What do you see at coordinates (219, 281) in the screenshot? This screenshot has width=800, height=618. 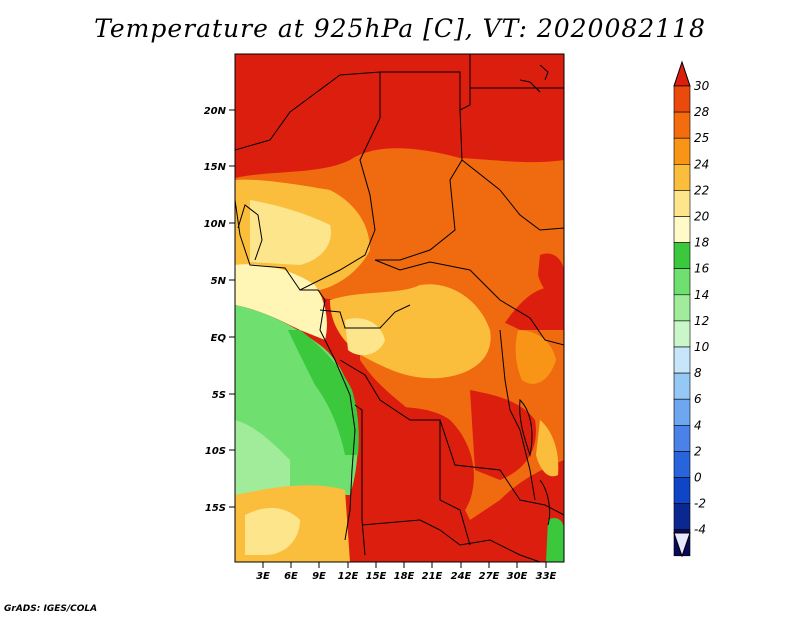 I see `lat-label: 5N` at bounding box center [219, 281].